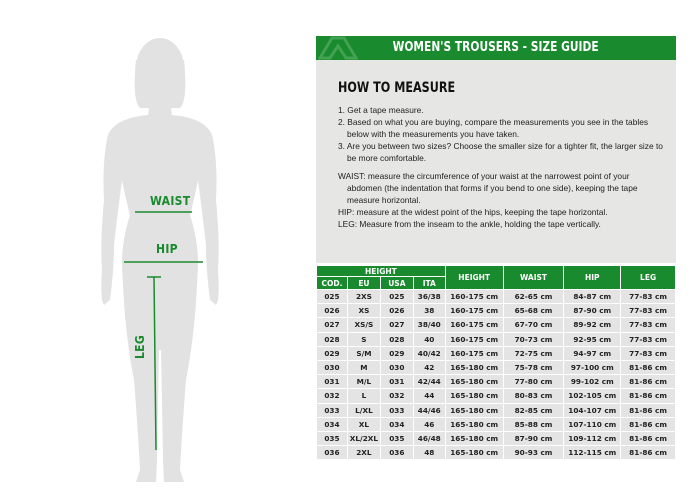 This screenshot has height=495, width=700. Describe the element at coordinates (363, 367) in the screenshot. I see `table-cell: M` at that location.